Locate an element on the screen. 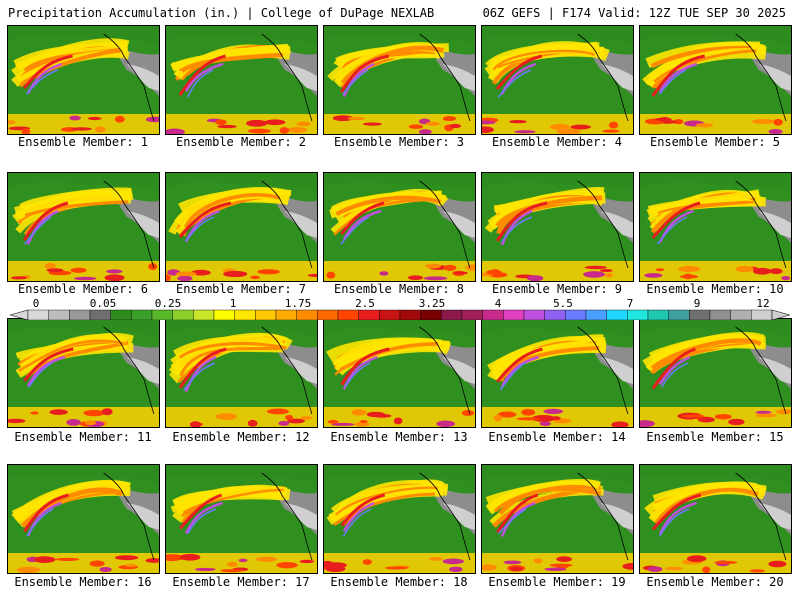 The width and height of the screenshot is (800, 600). colorbar-tick-label: 1.75 is located at coordinates (298, 303).